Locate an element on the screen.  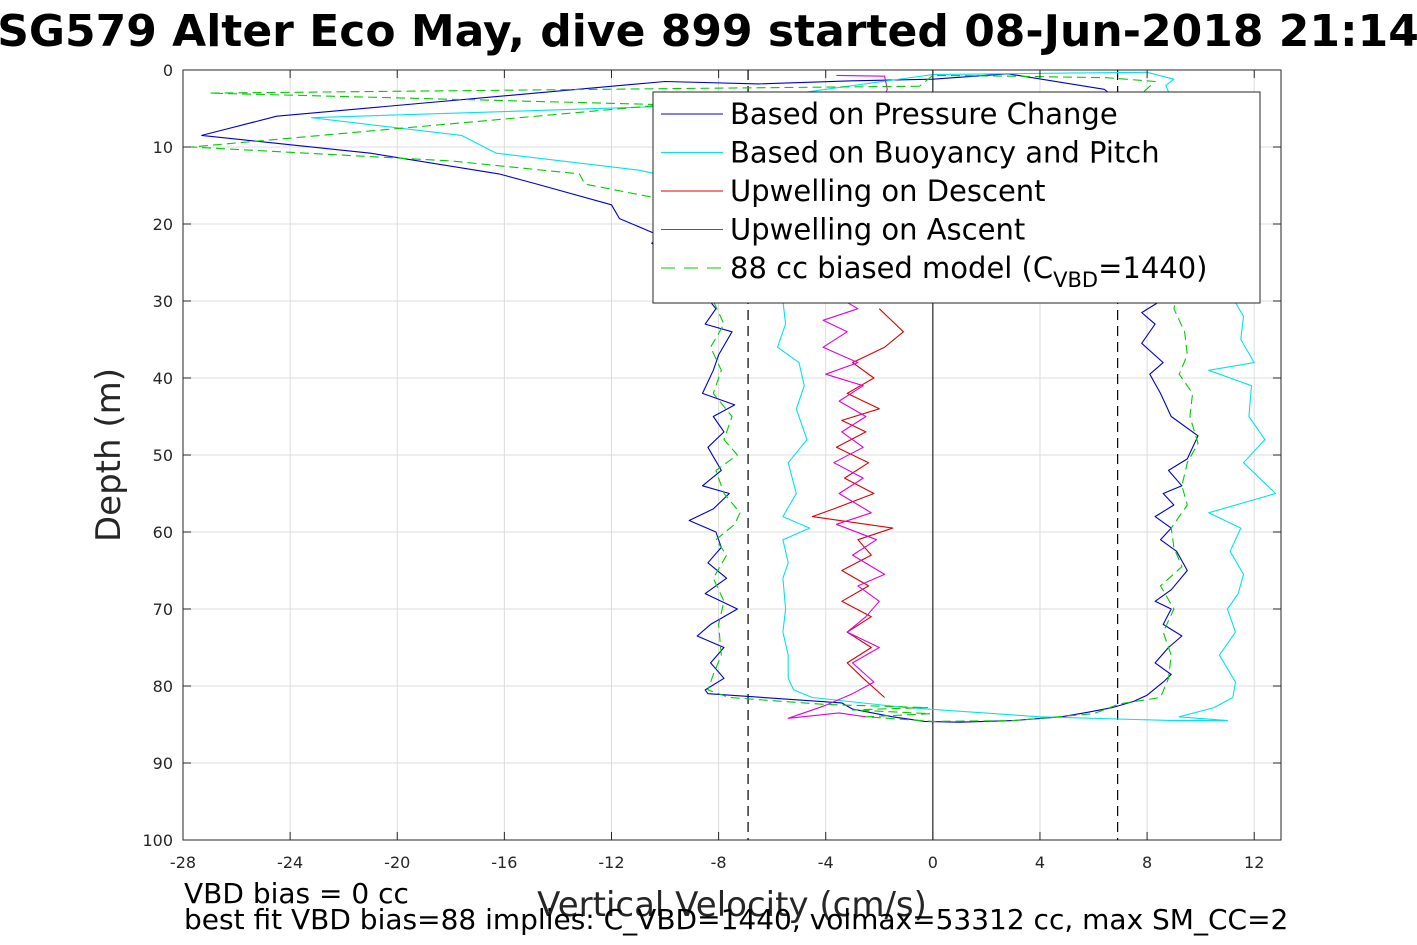
x-tick-label: -16 is located at coordinates (504, 862).